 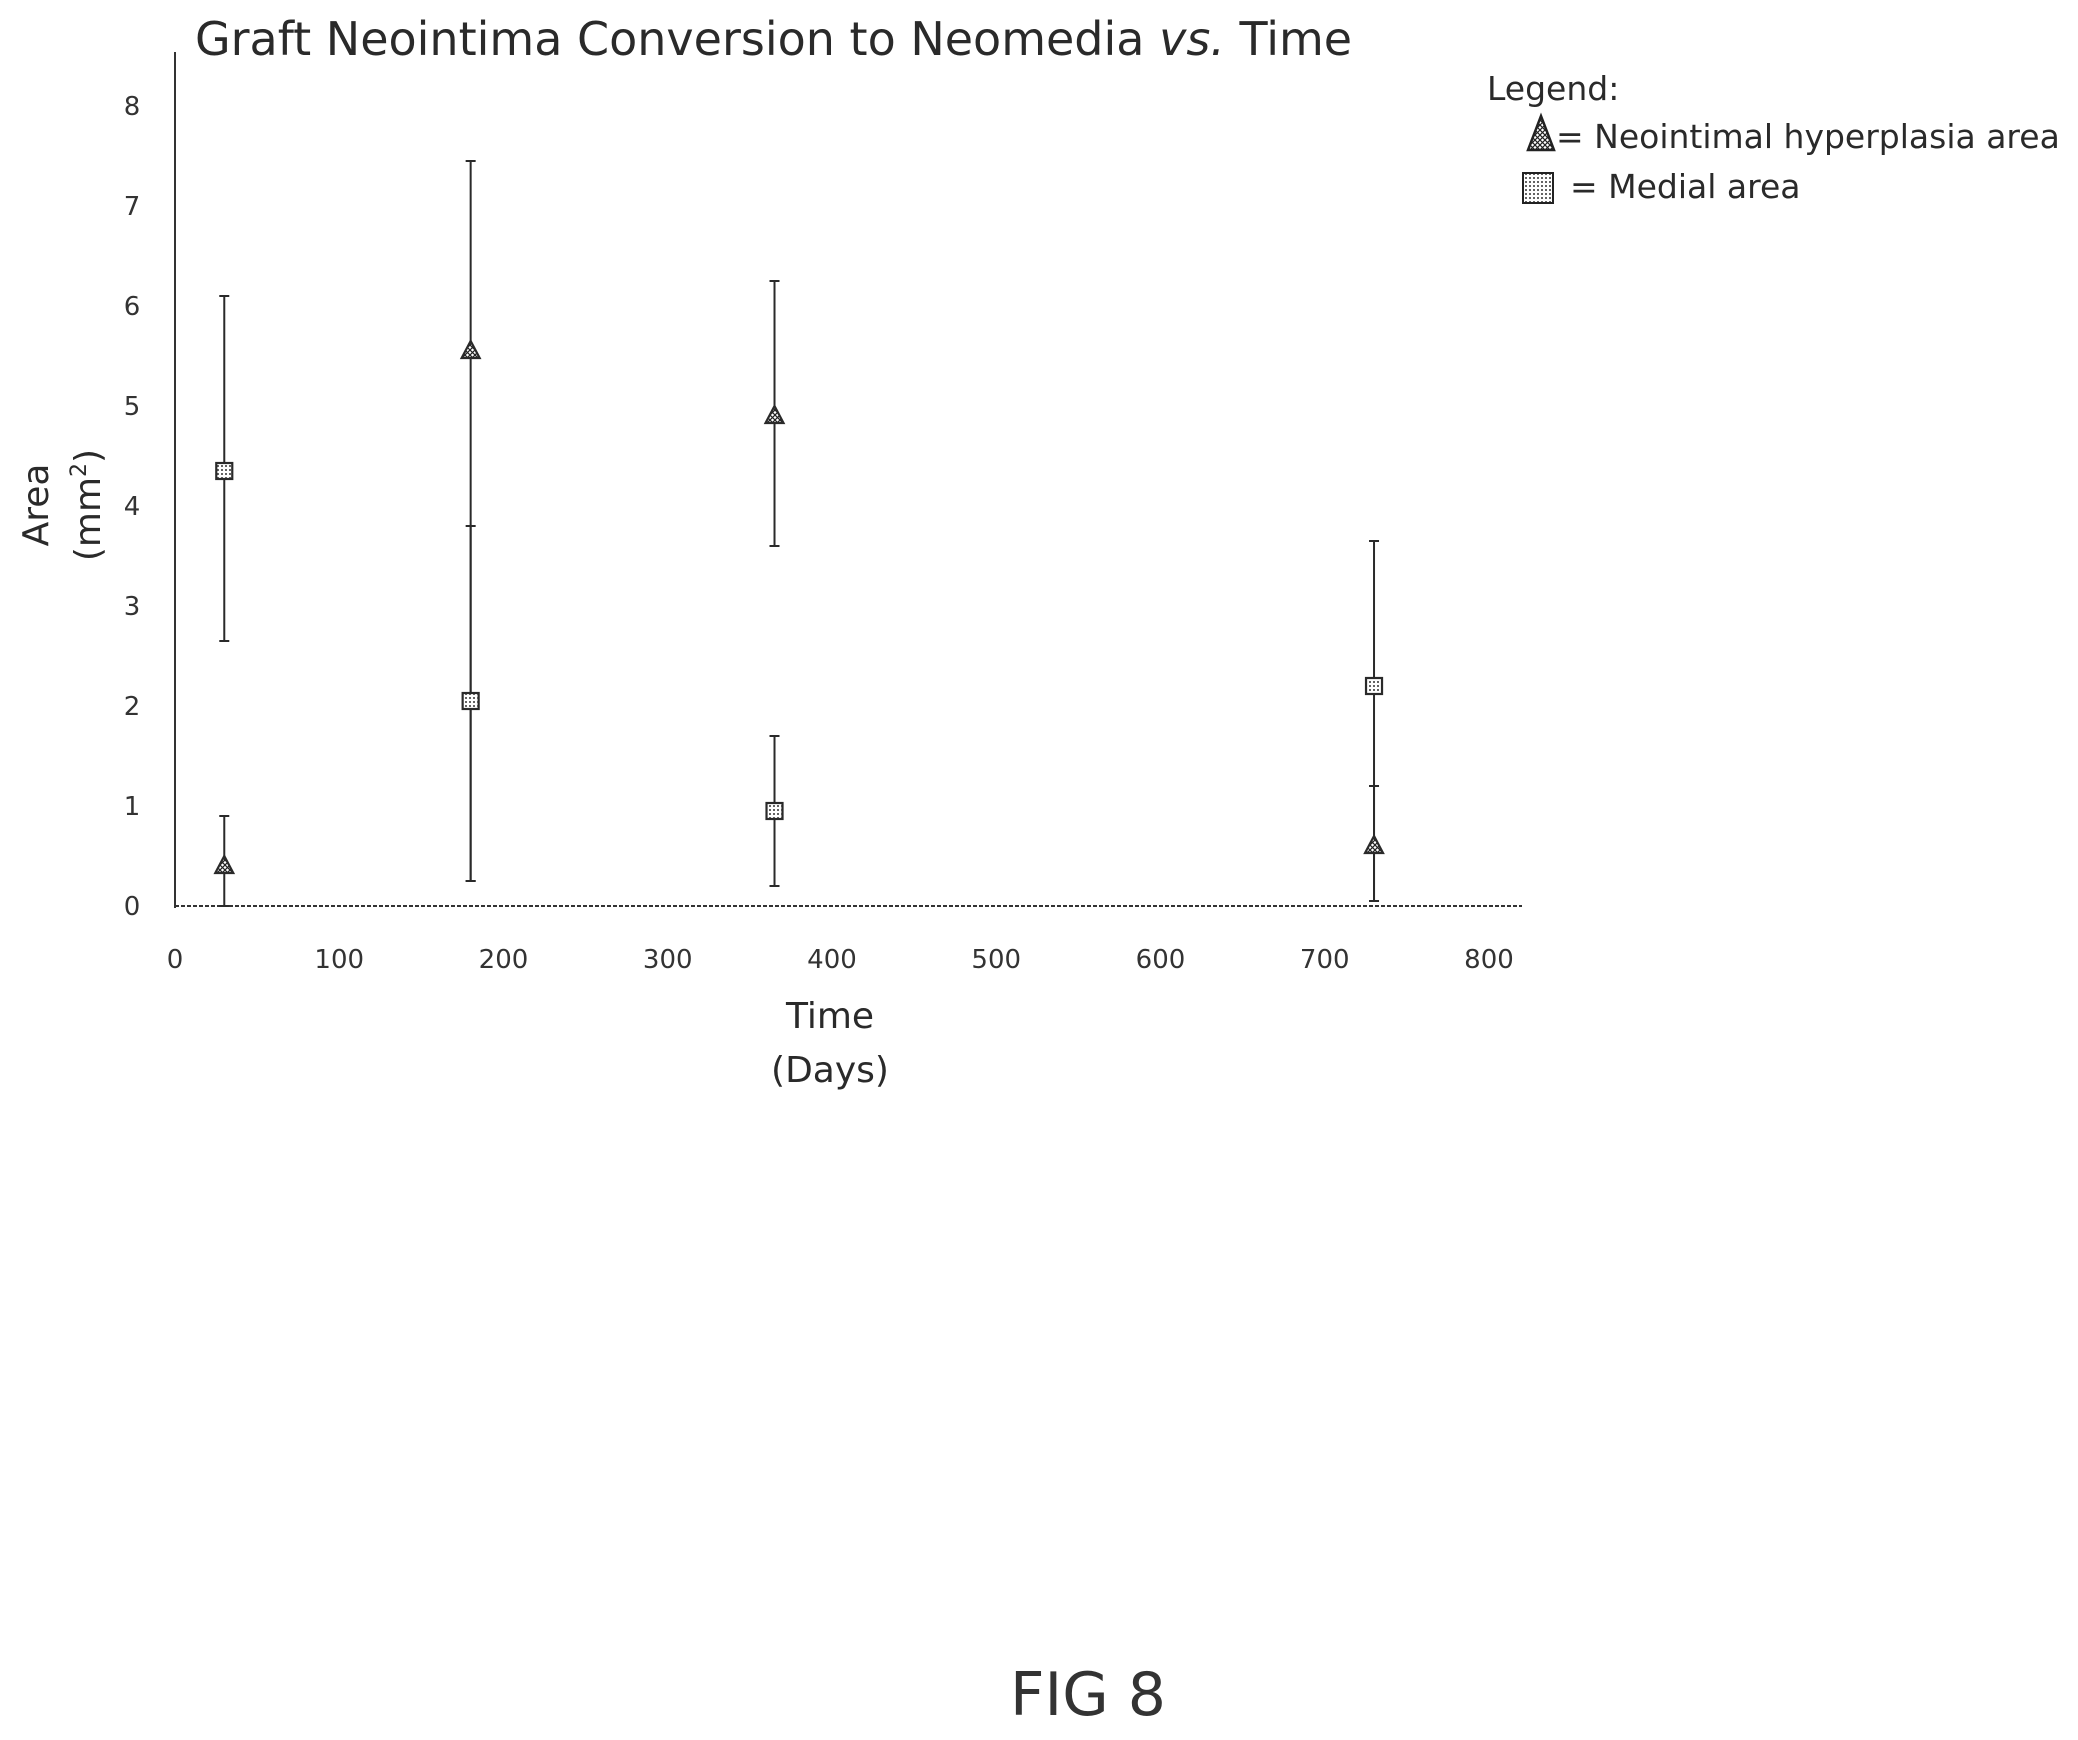 What do you see at coordinates (504, 960) in the screenshot?
I see `x-tick-label: 200` at bounding box center [504, 960].